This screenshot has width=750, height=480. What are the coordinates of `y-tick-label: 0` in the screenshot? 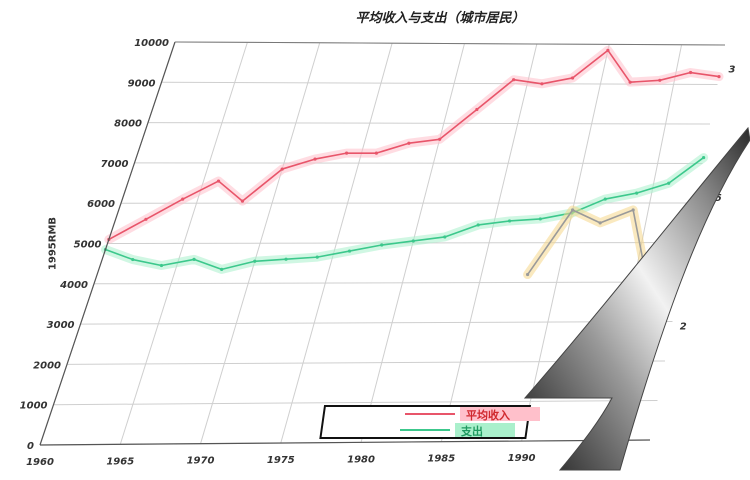 It's located at (30, 446).